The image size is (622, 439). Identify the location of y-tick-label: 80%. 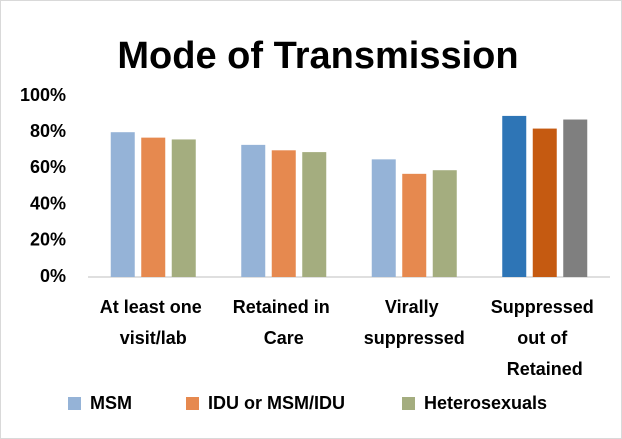
(48, 131).